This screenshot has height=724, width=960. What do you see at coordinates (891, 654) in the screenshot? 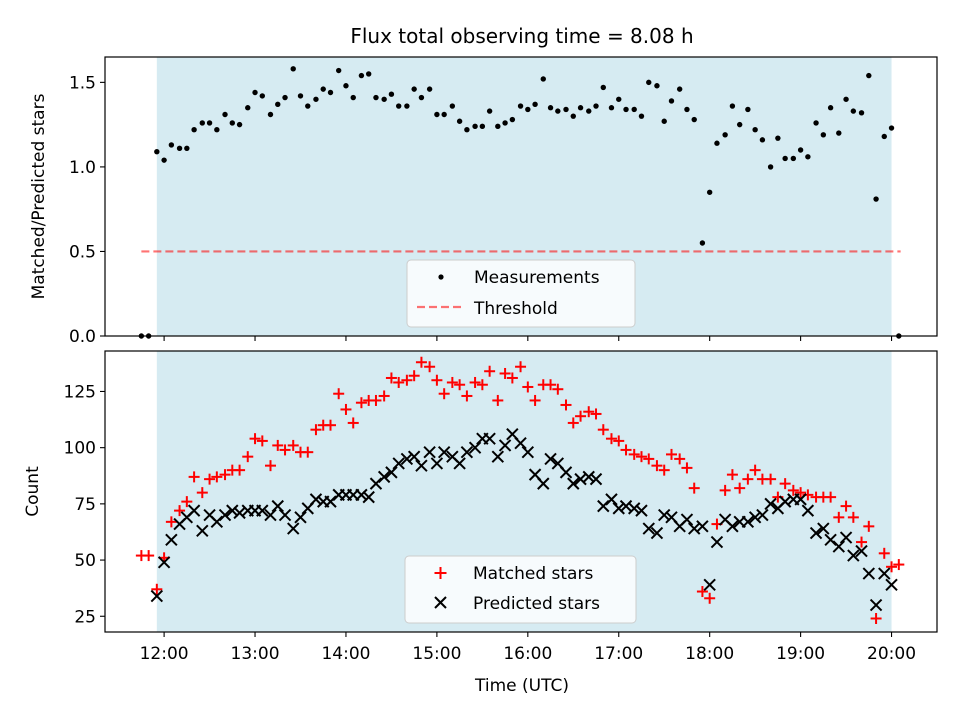
I see `x-tick-label: 20:00` at bounding box center [891, 654].